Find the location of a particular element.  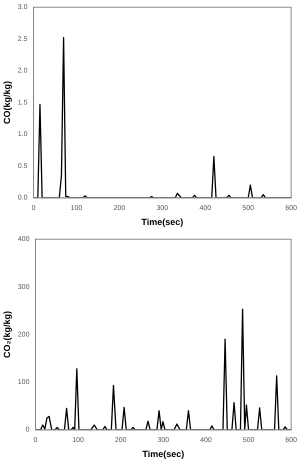

y-axis-title: CO₂(kg/kg) is located at coordinates (7, 334).